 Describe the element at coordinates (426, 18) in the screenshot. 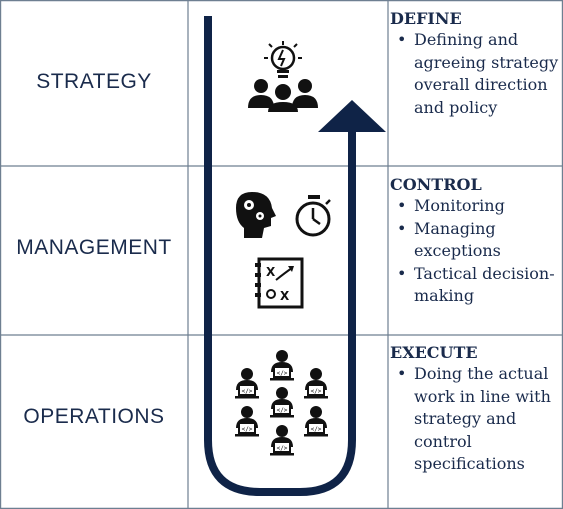

I see `heading-define: DEFINE` at that location.